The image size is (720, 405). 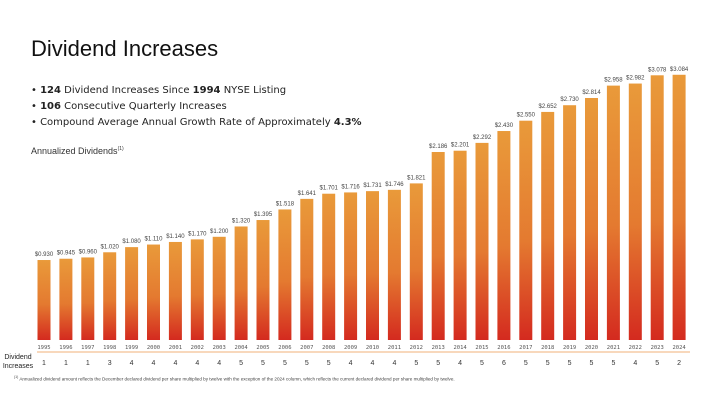 What do you see at coordinates (504, 363) in the screenshot?
I see `increase-count: 6` at bounding box center [504, 363].